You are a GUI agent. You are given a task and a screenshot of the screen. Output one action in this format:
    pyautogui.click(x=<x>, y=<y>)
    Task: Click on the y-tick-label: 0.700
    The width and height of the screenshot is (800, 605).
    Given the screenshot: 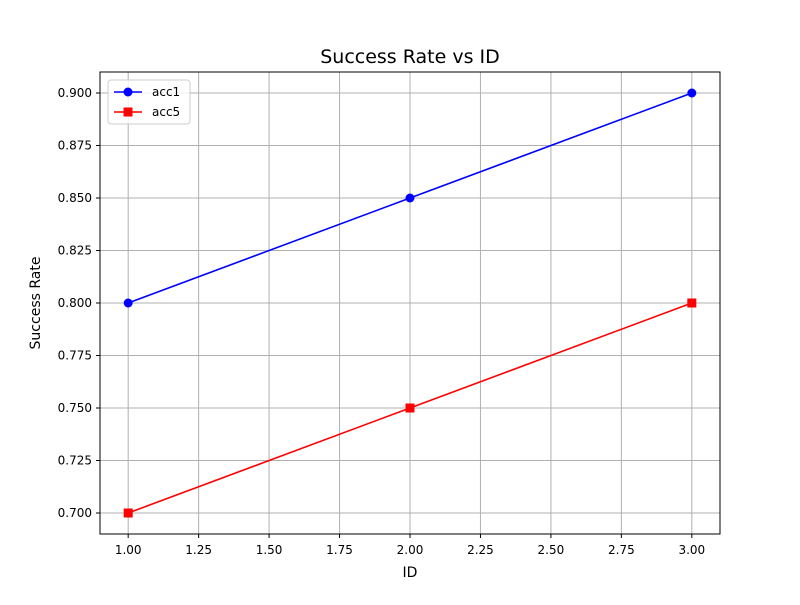 What is the action you would take?
    pyautogui.click(x=75, y=513)
    